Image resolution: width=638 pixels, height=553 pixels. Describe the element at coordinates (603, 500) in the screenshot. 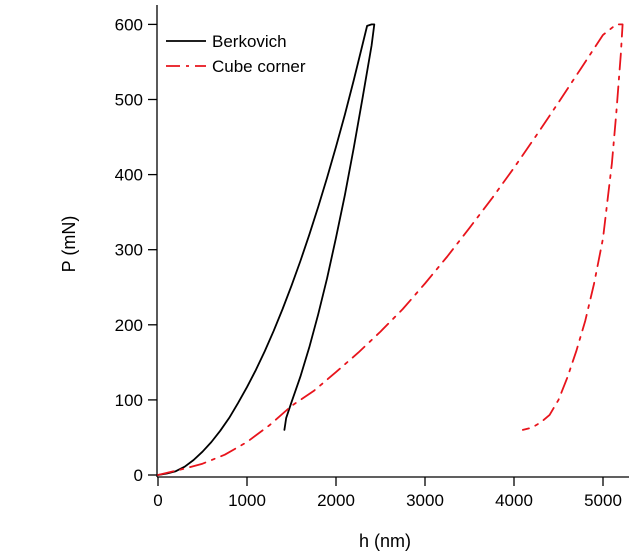

I see `x-tick-label: 5000` at that location.